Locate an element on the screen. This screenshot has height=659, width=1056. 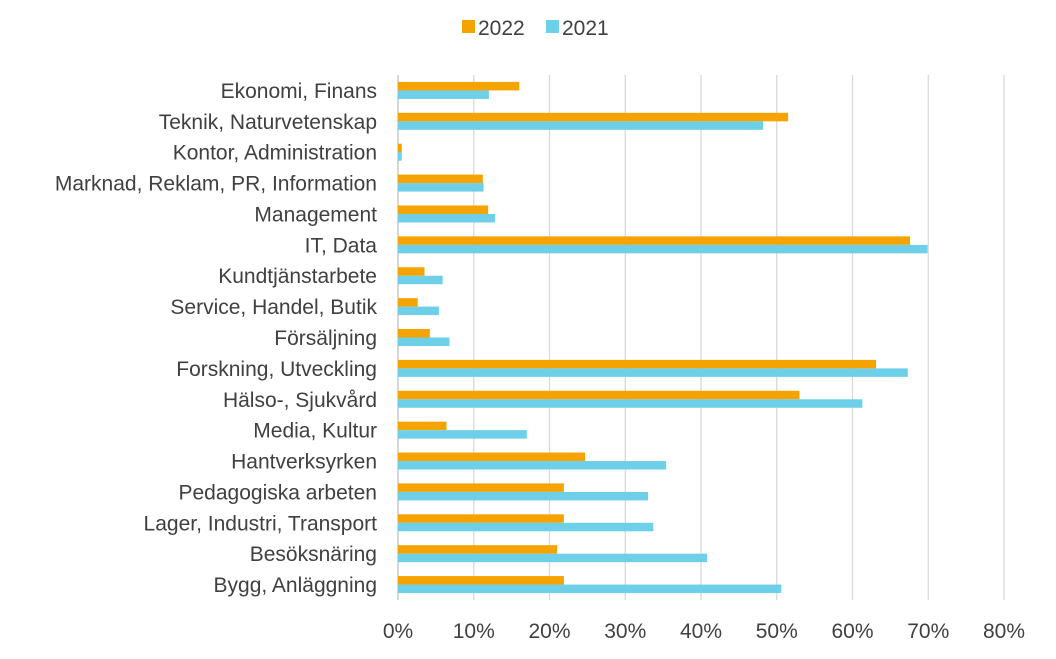
x-tick-label: 40% is located at coordinates (701, 631).